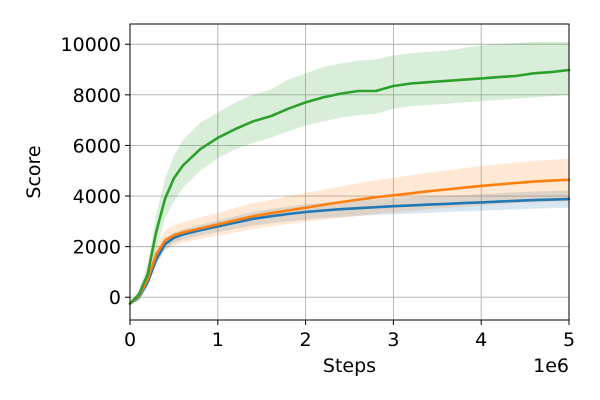 This screenshot has width=600, height=400. What do you see at coordinates (393, 340) in the screenshot?
I see `x-tick-label-3: 3` at bounding box center [393, 340].